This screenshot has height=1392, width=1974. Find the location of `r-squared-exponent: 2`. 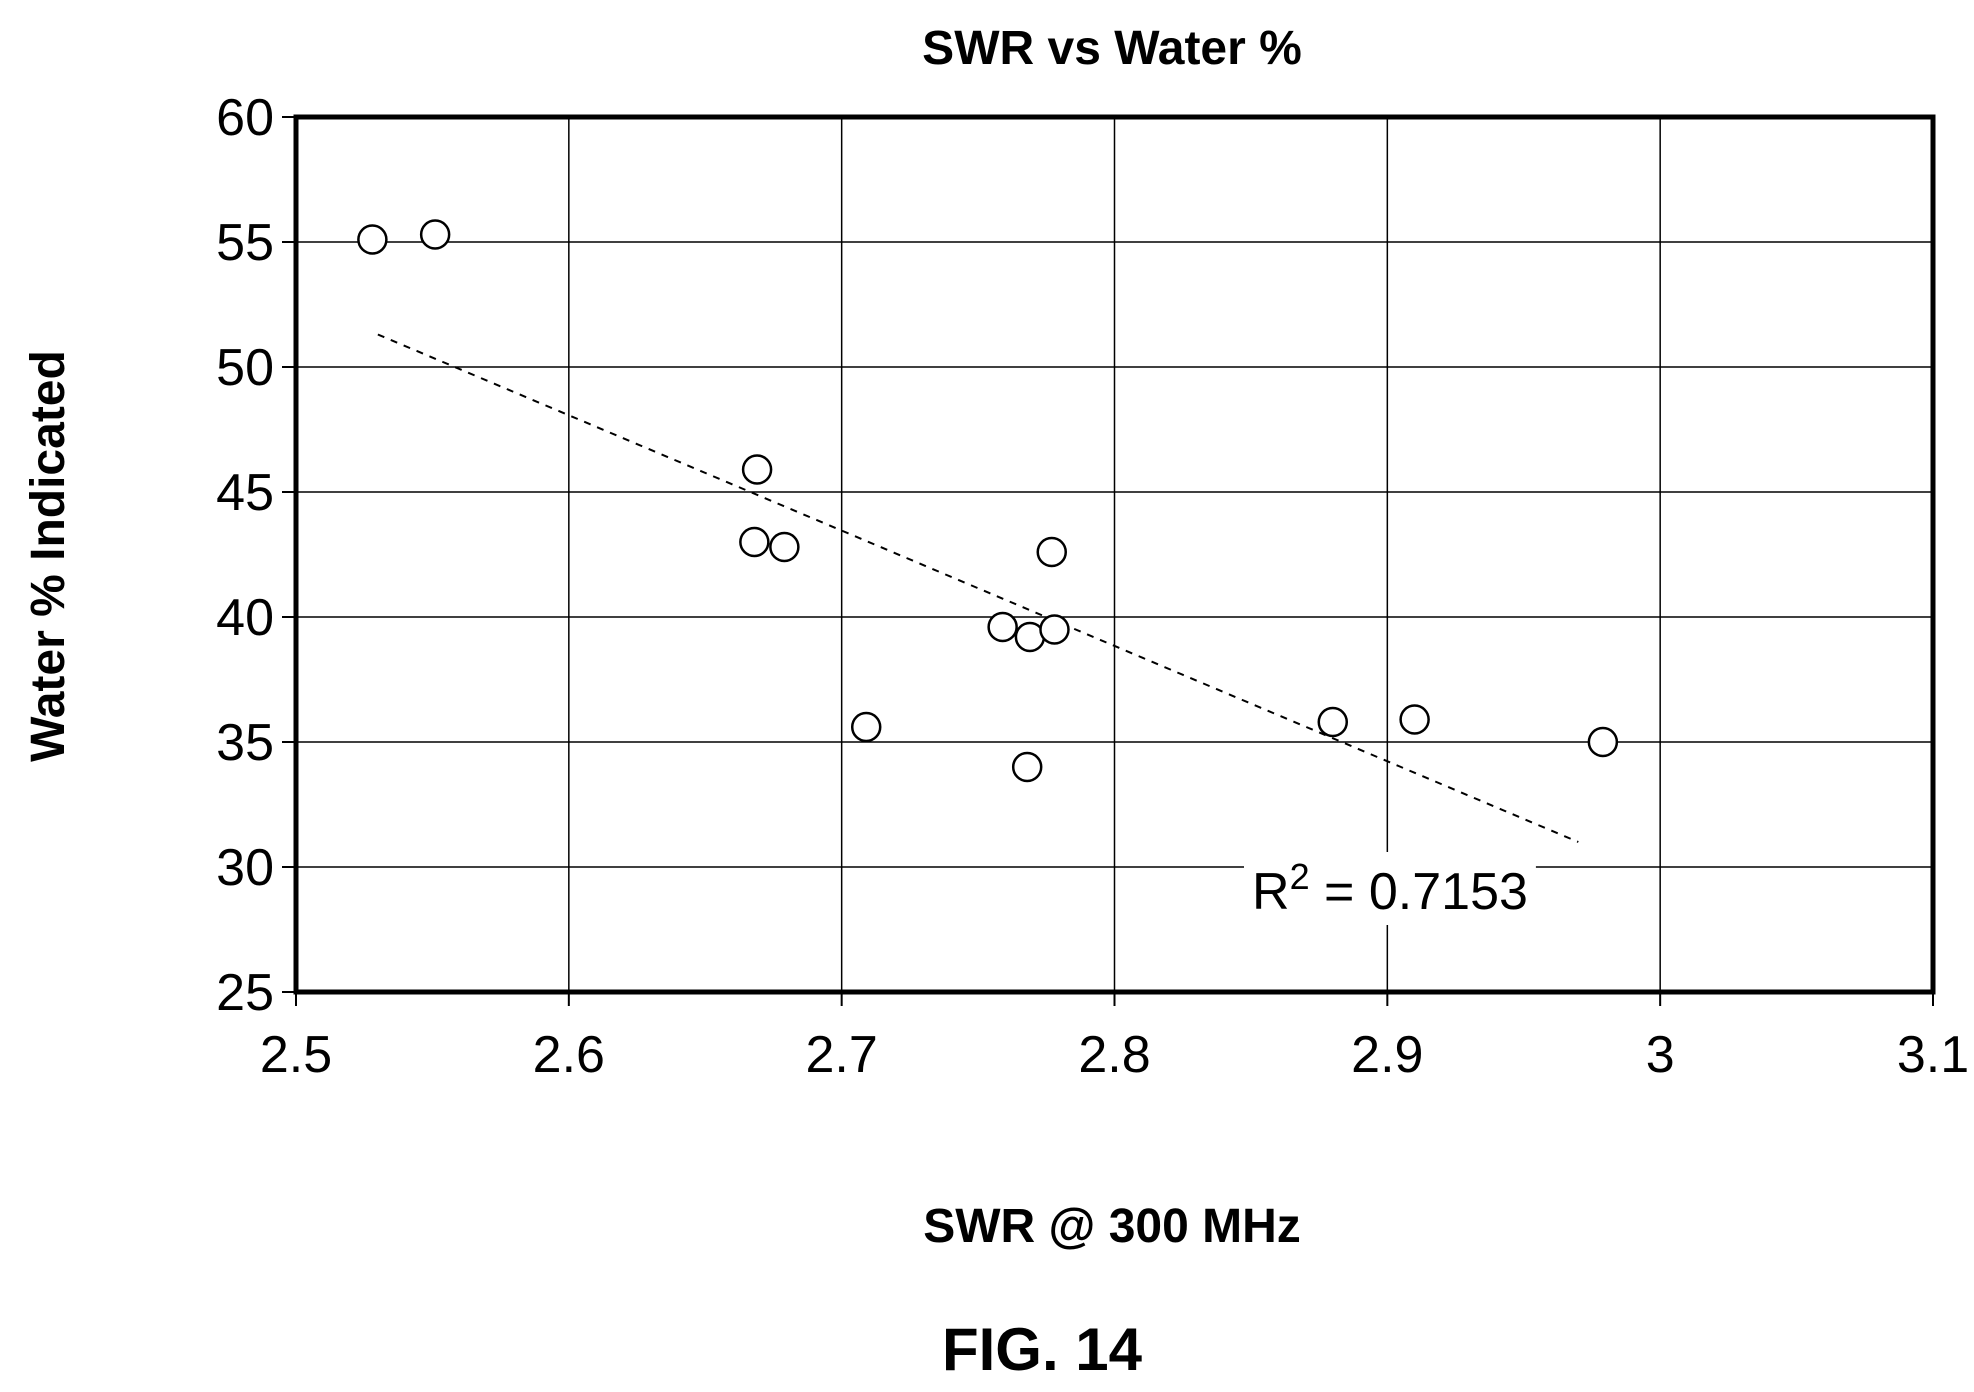

r-squared-exponent: 2 is located at coordinates (1300, 876).